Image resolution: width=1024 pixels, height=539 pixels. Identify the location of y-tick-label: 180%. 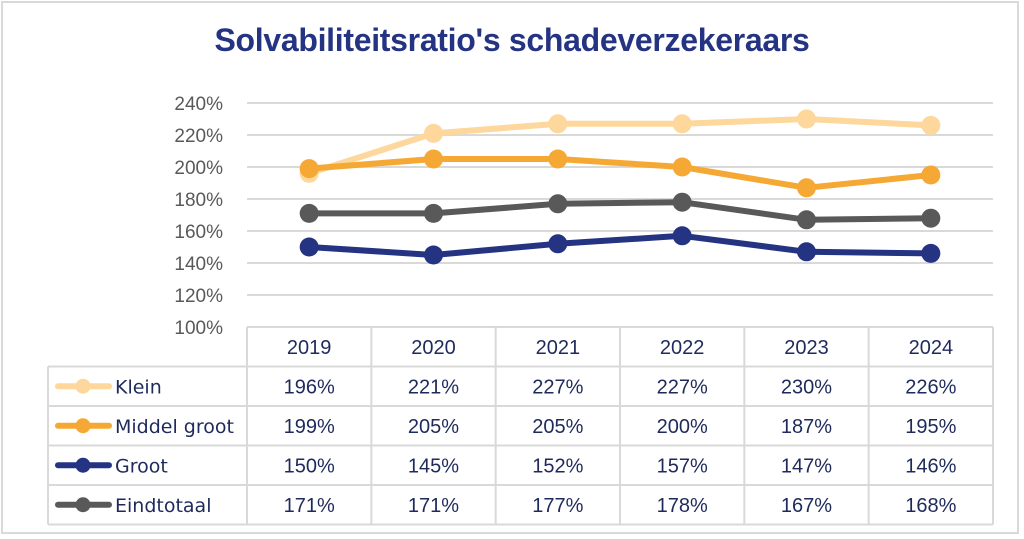
(198, 200).